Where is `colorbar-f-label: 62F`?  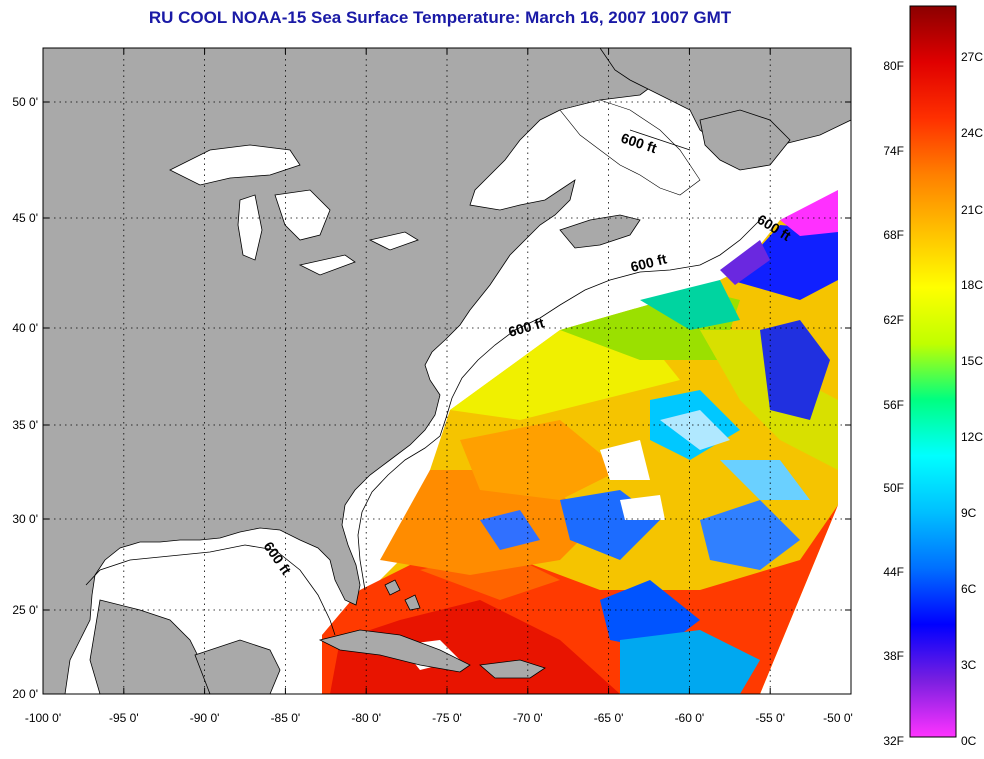 colorbar-f-label: 62F is located at coordinates (893, 320).